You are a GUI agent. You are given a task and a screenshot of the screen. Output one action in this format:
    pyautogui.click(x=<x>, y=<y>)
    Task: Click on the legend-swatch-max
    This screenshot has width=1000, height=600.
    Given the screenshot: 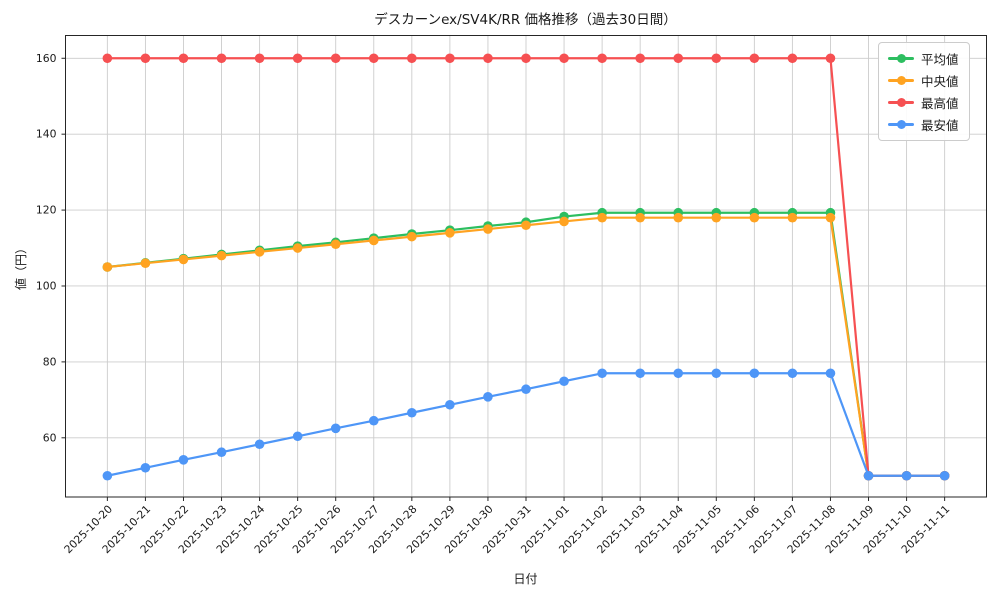 What is the action you would take?
    pyautogui.click(x=901, y=103)
    